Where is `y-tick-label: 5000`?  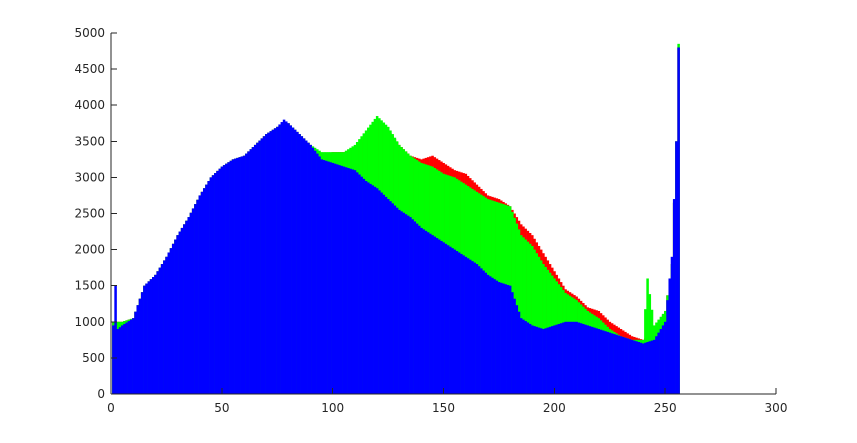
y-tick-label: 5000 is located at coordinates (89, 33).